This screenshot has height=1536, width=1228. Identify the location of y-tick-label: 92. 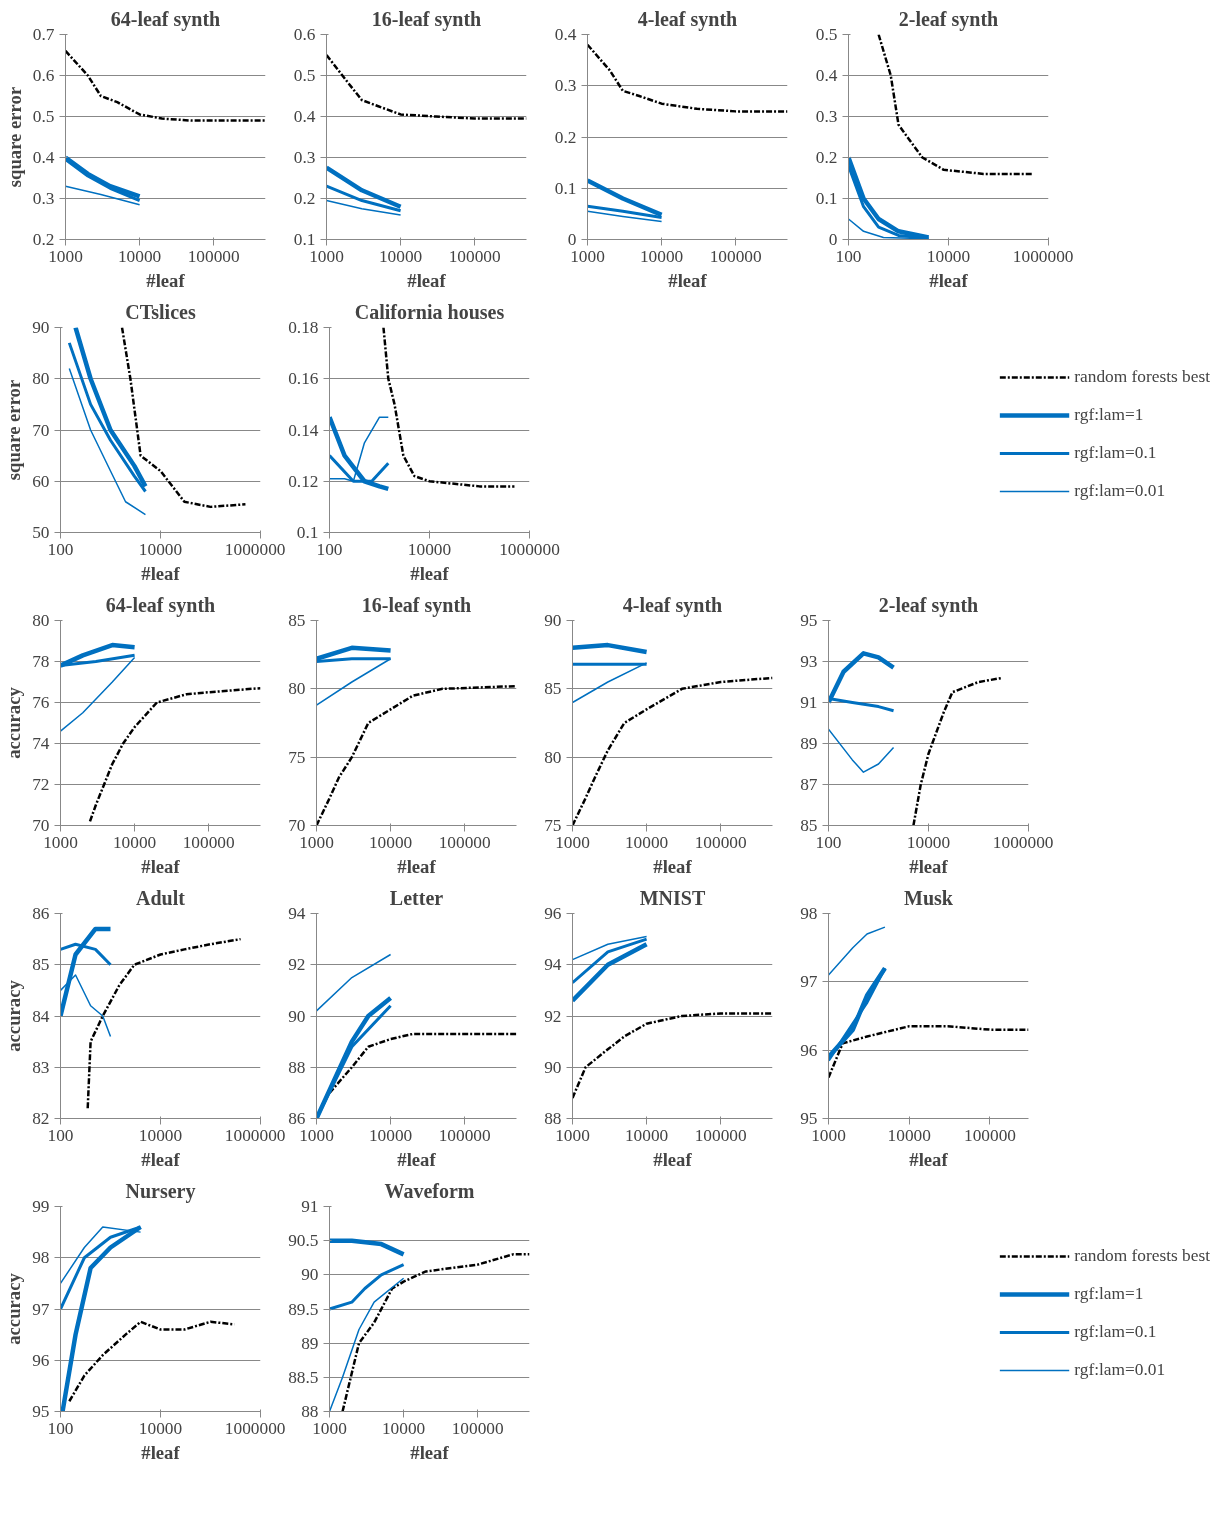
(553, 1016).